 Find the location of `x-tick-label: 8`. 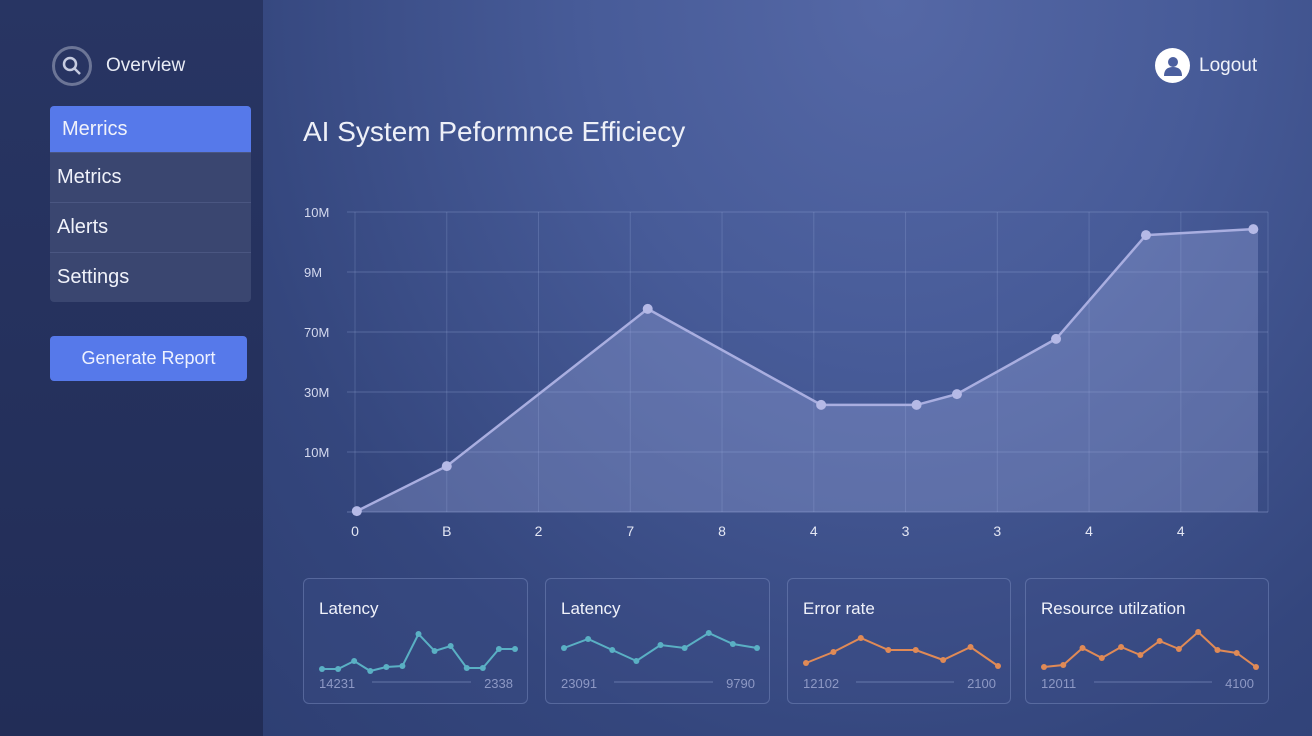

x-tick-label: 8 is located at coordinates (722, 531).